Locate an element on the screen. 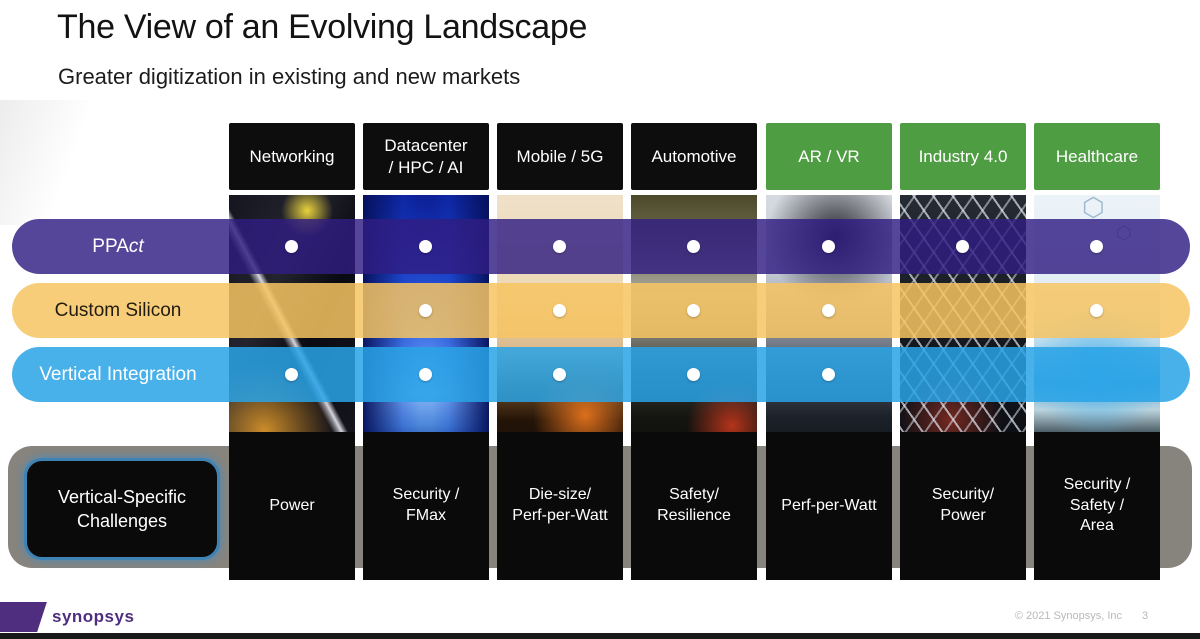 This screenshot has width=1200, height=639. vertical-specific-challenges-box: Vertical-Specific Challenges is located at coordinates (122, 509).